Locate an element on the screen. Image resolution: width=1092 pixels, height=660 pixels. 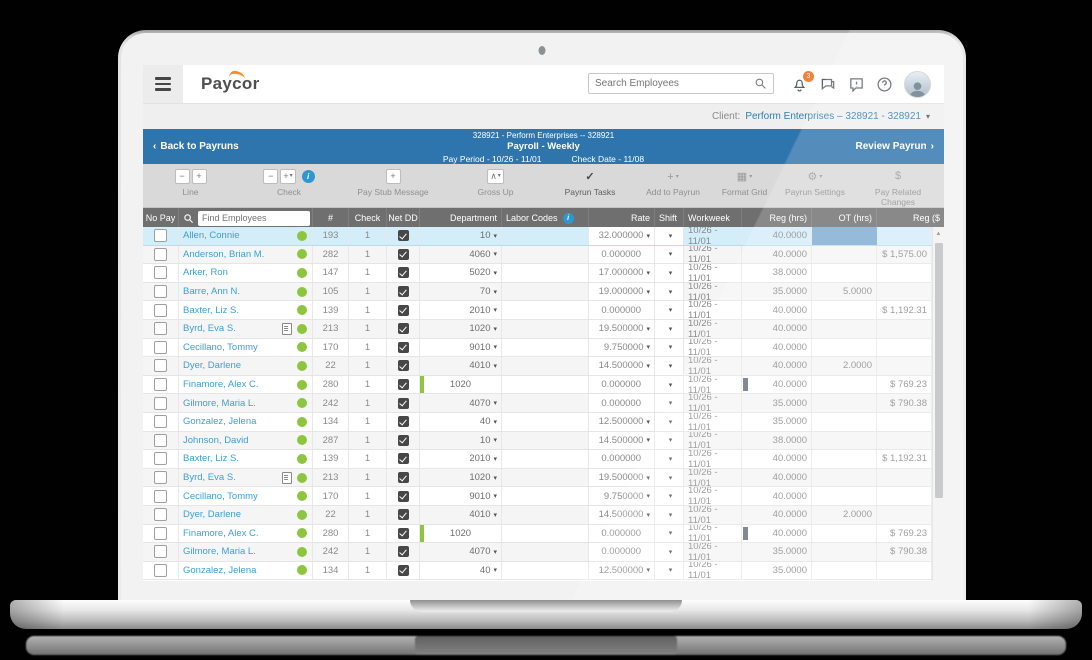
scroll-up-icon: ▲ is located at coordinates (938, 233).